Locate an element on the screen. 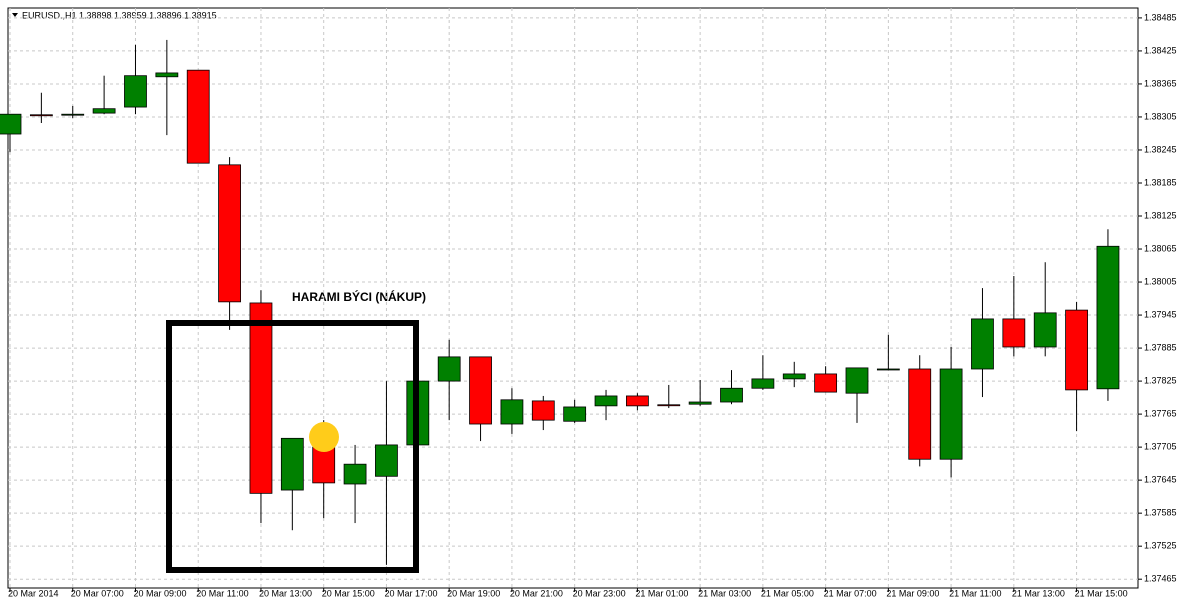  x-tick-label: 21 Mar 13:00 is located at coordinates (1038, 593).